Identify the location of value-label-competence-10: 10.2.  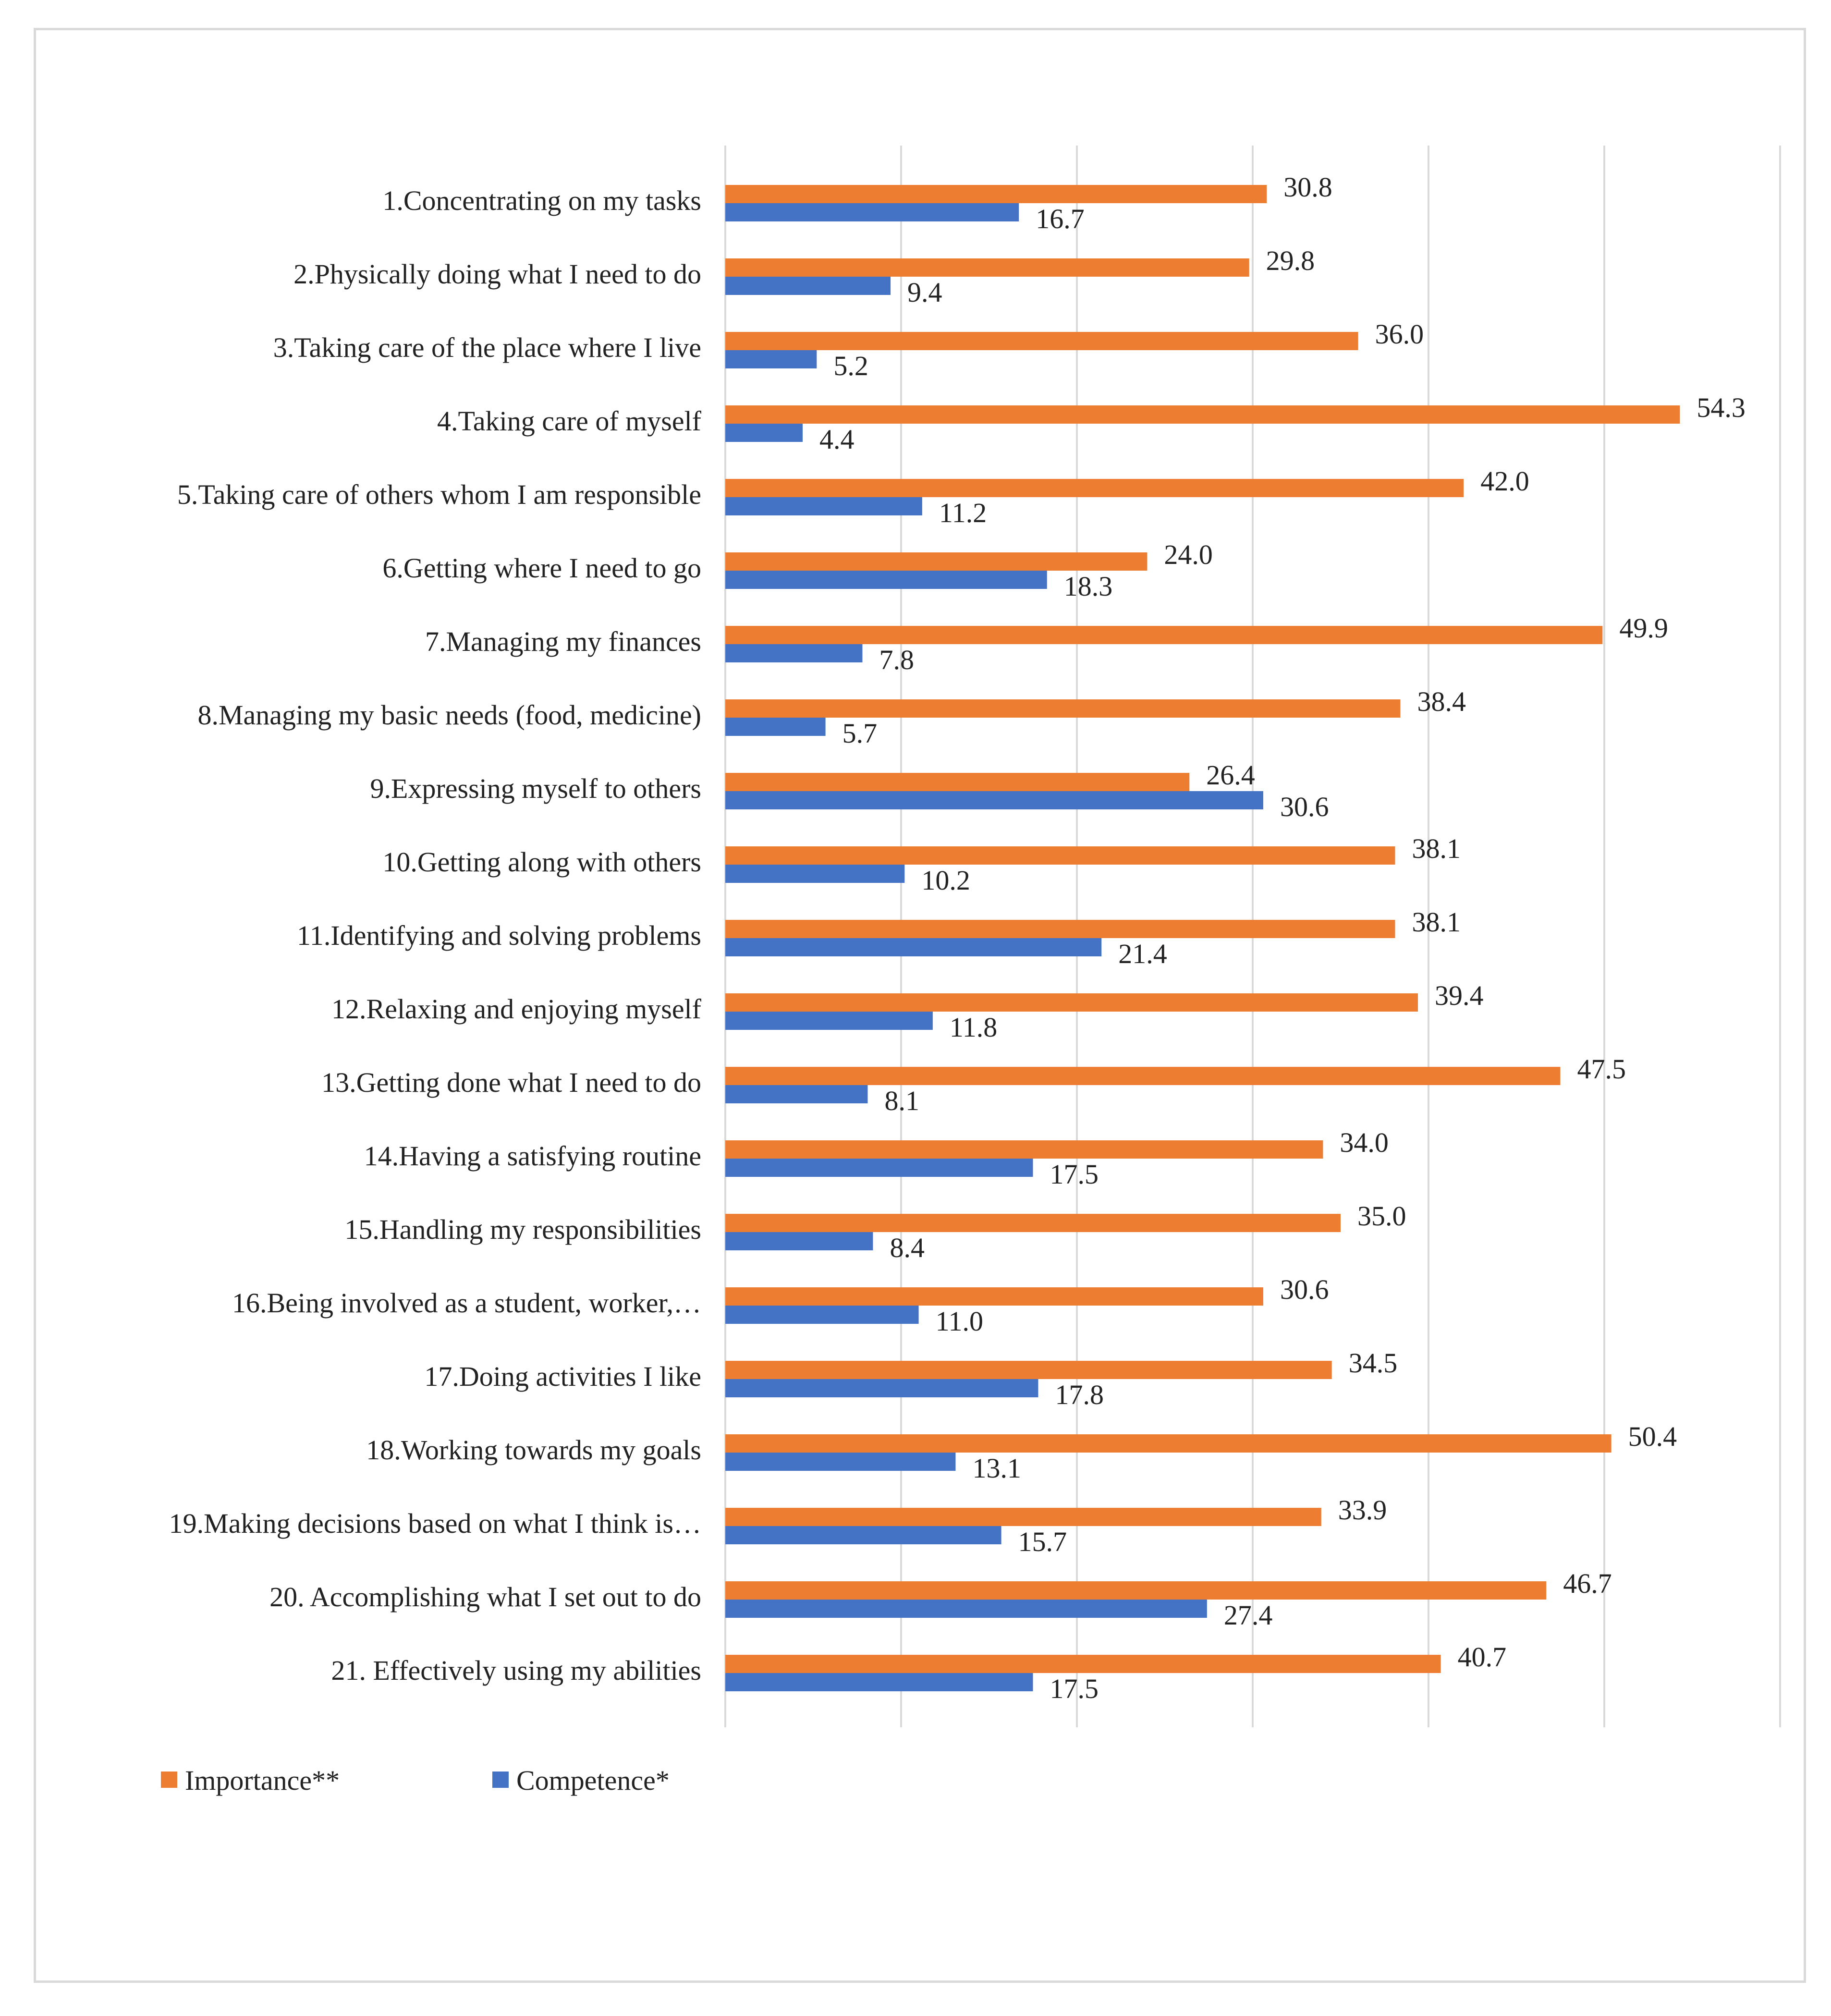
(945, 880).